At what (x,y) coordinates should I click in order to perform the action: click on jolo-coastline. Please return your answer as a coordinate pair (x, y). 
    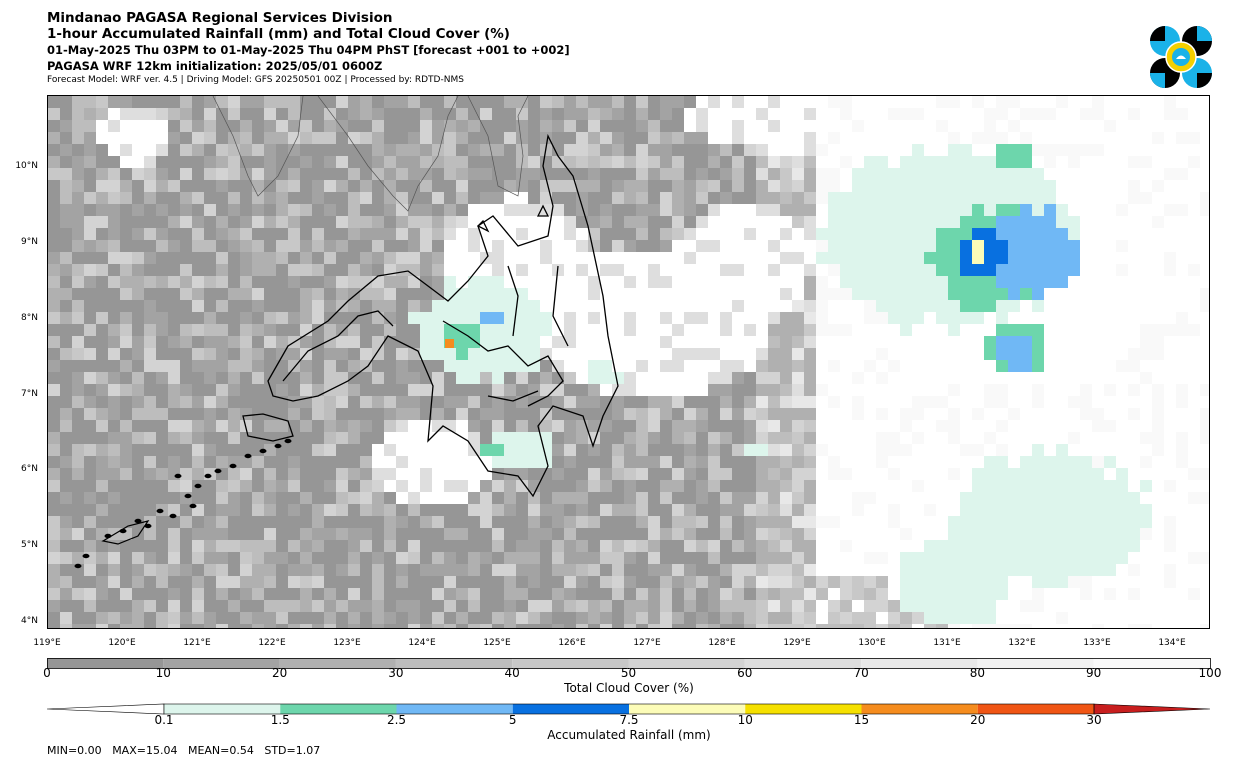
    Looking at the image, I should click on (125, 532).